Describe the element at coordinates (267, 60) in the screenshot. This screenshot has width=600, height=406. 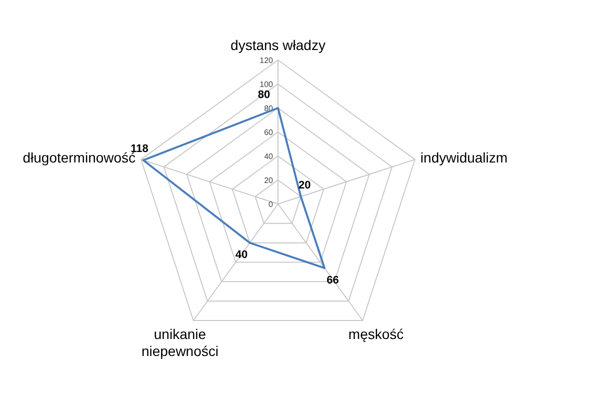
I see `y-tick-label: 120` at that location.